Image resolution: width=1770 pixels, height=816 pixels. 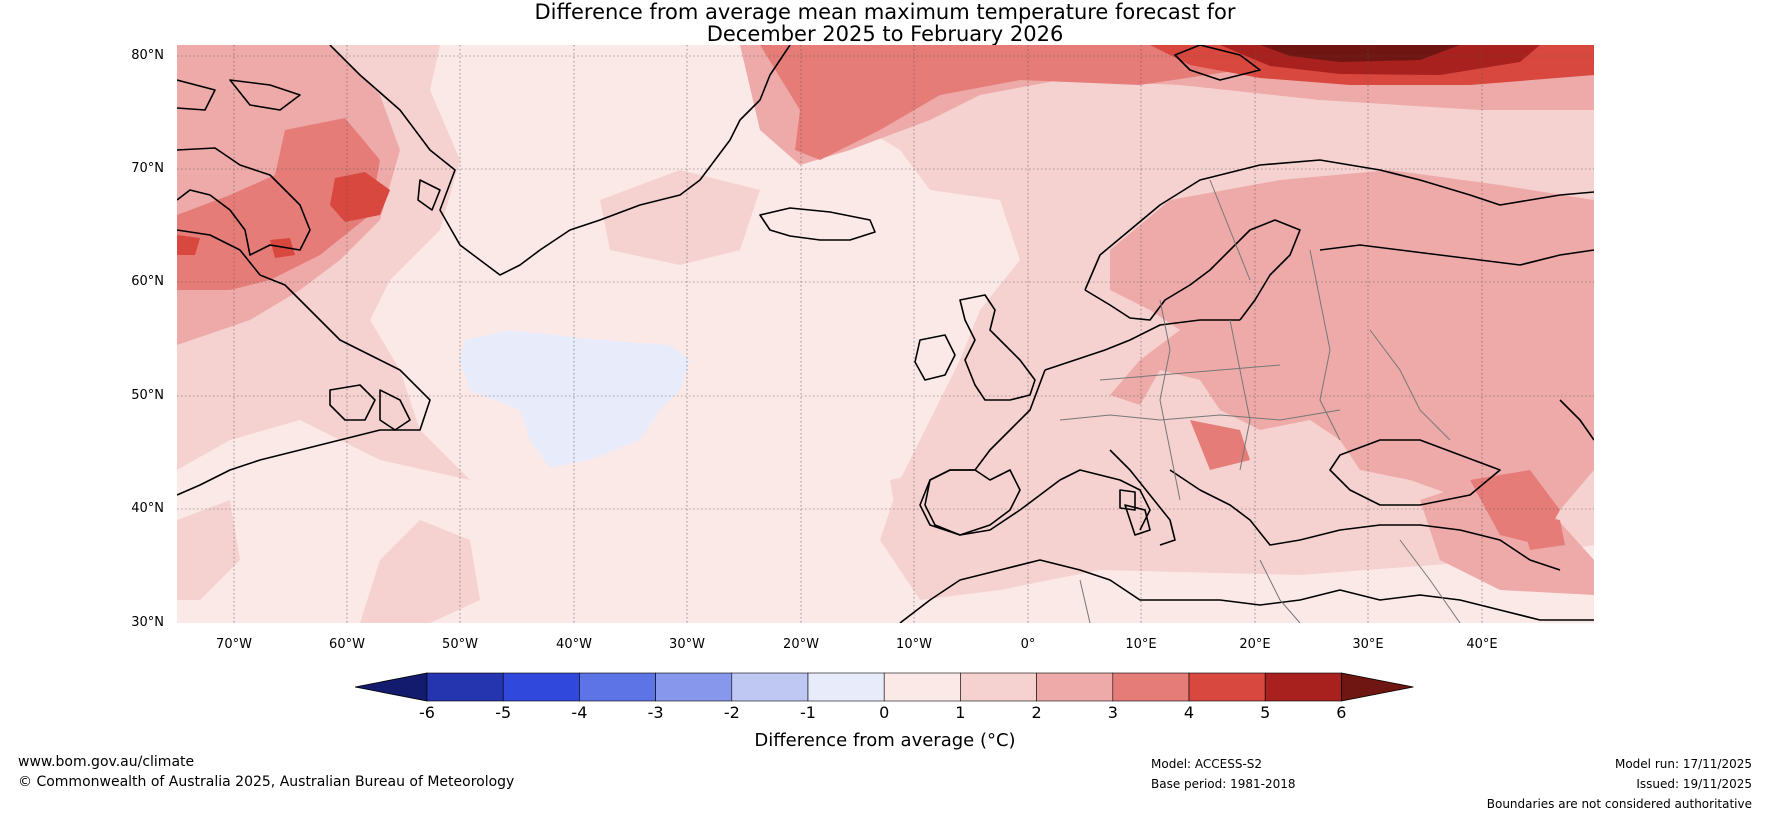 What do you see at coordinates (687, 644) in the screenshot?
I see `lon-label-30w: 30°W` at bounding box center [687, 644].